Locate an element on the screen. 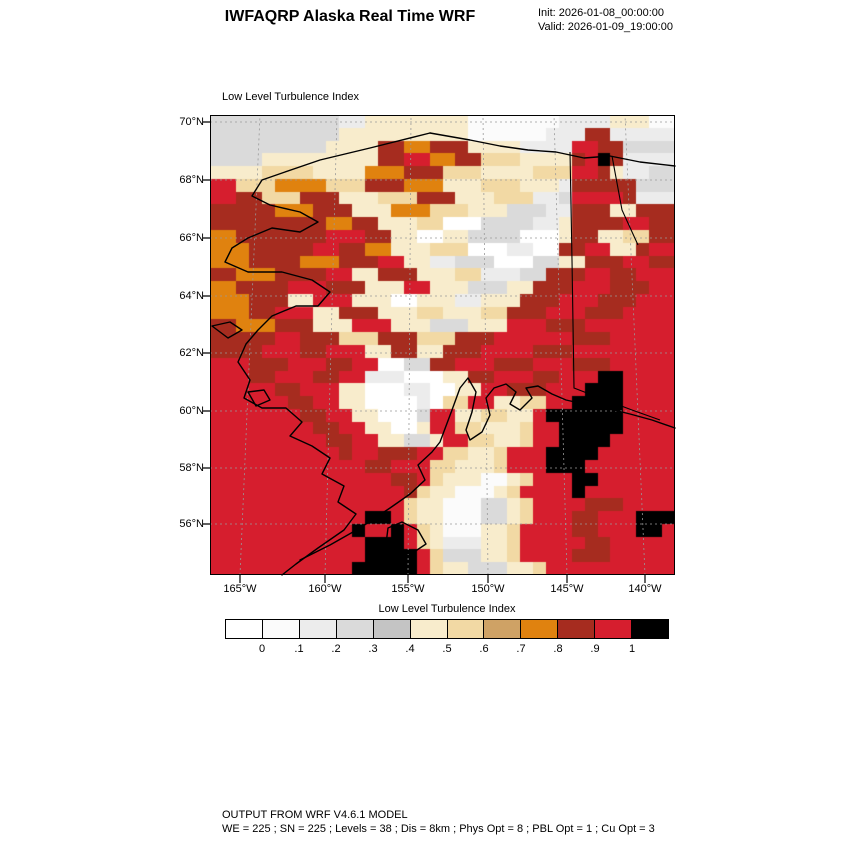 This screenshot has width=850, height=850. colorbar-tick-label: .9 is located at coordinates (595, 649).